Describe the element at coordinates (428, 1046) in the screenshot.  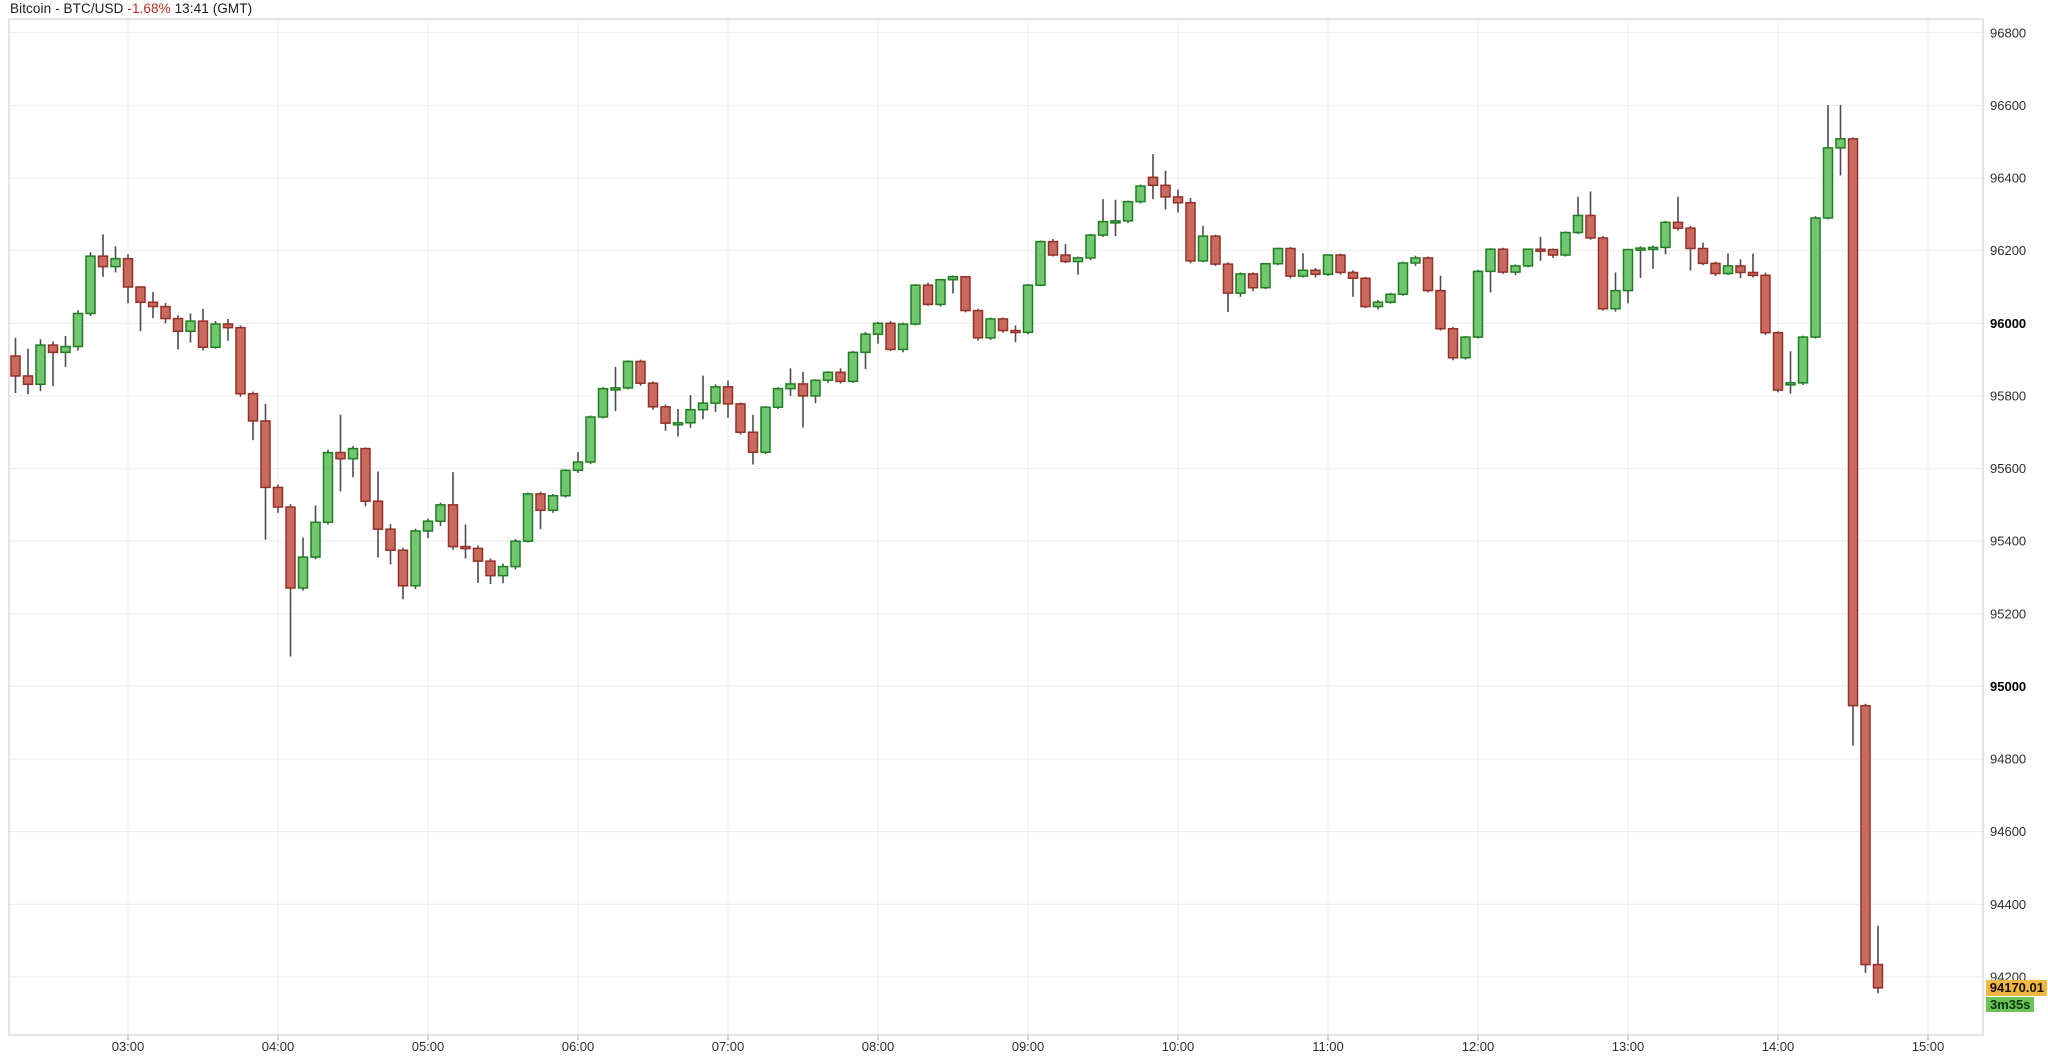
I see `time-tick-label: 05:00` at that location.